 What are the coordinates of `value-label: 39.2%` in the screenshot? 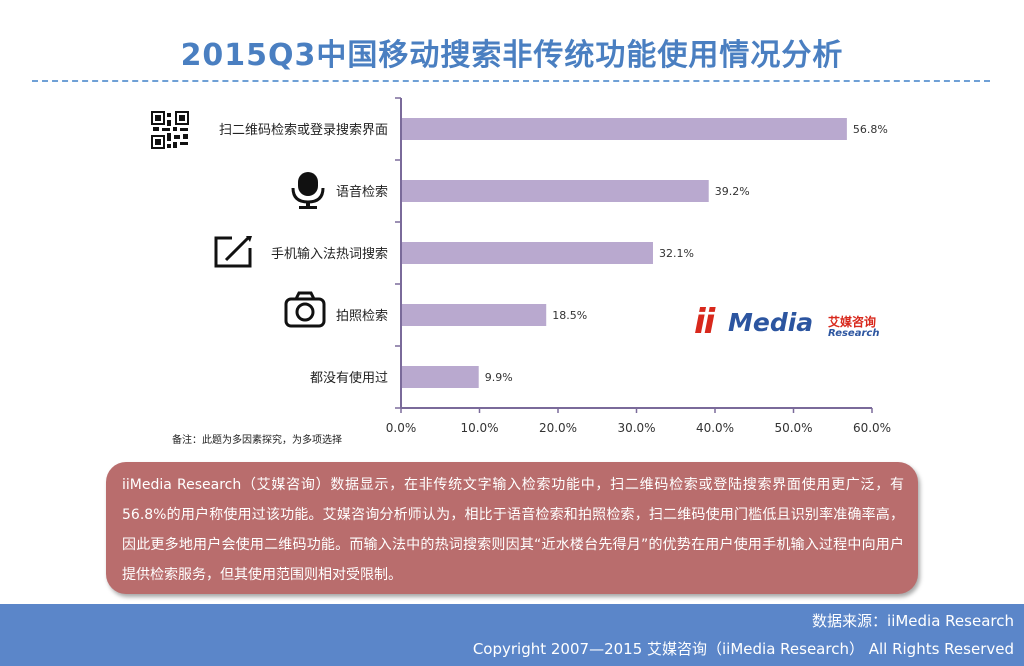 It's located at (732, 191).